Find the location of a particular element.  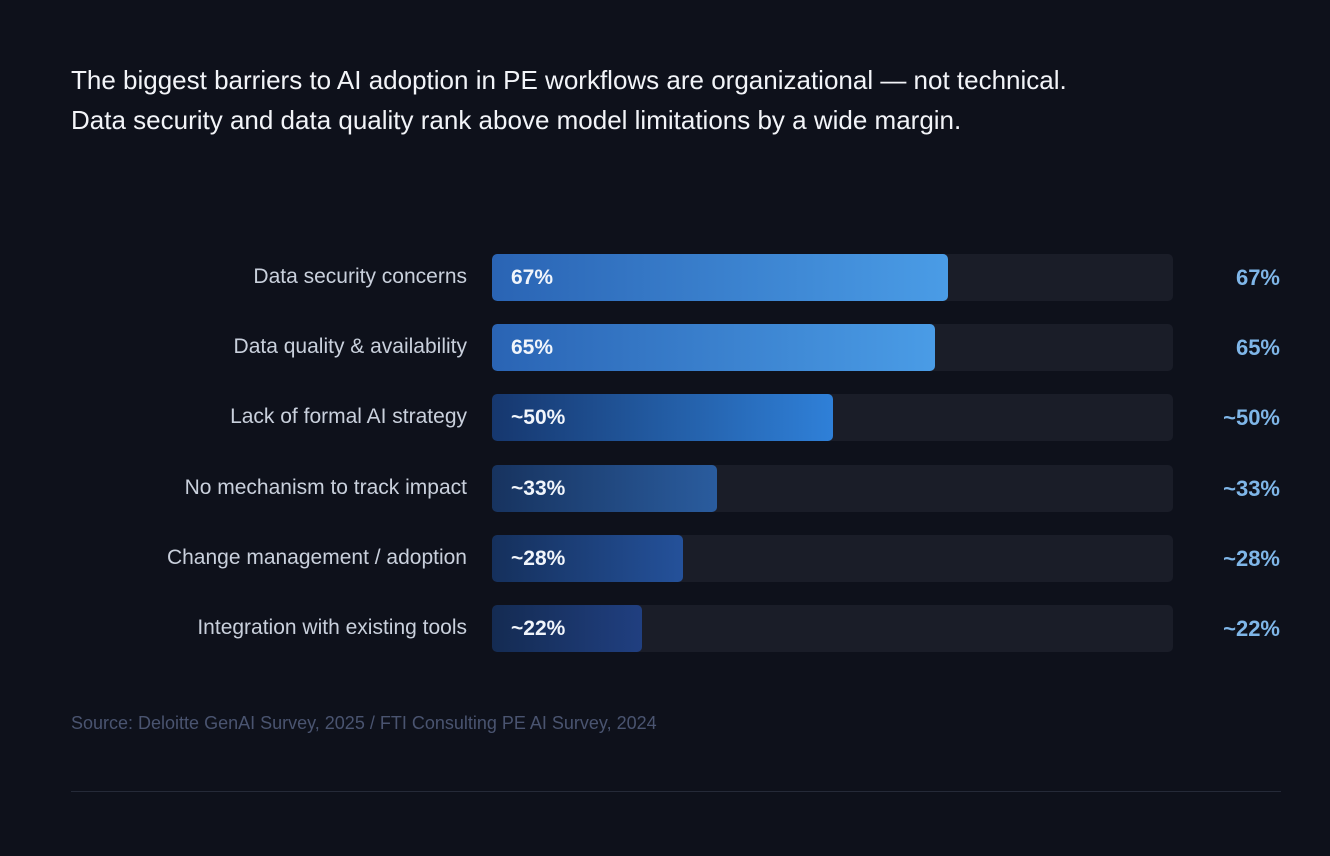

category-label: Change management / adoption is located at coordinates (316, 557).